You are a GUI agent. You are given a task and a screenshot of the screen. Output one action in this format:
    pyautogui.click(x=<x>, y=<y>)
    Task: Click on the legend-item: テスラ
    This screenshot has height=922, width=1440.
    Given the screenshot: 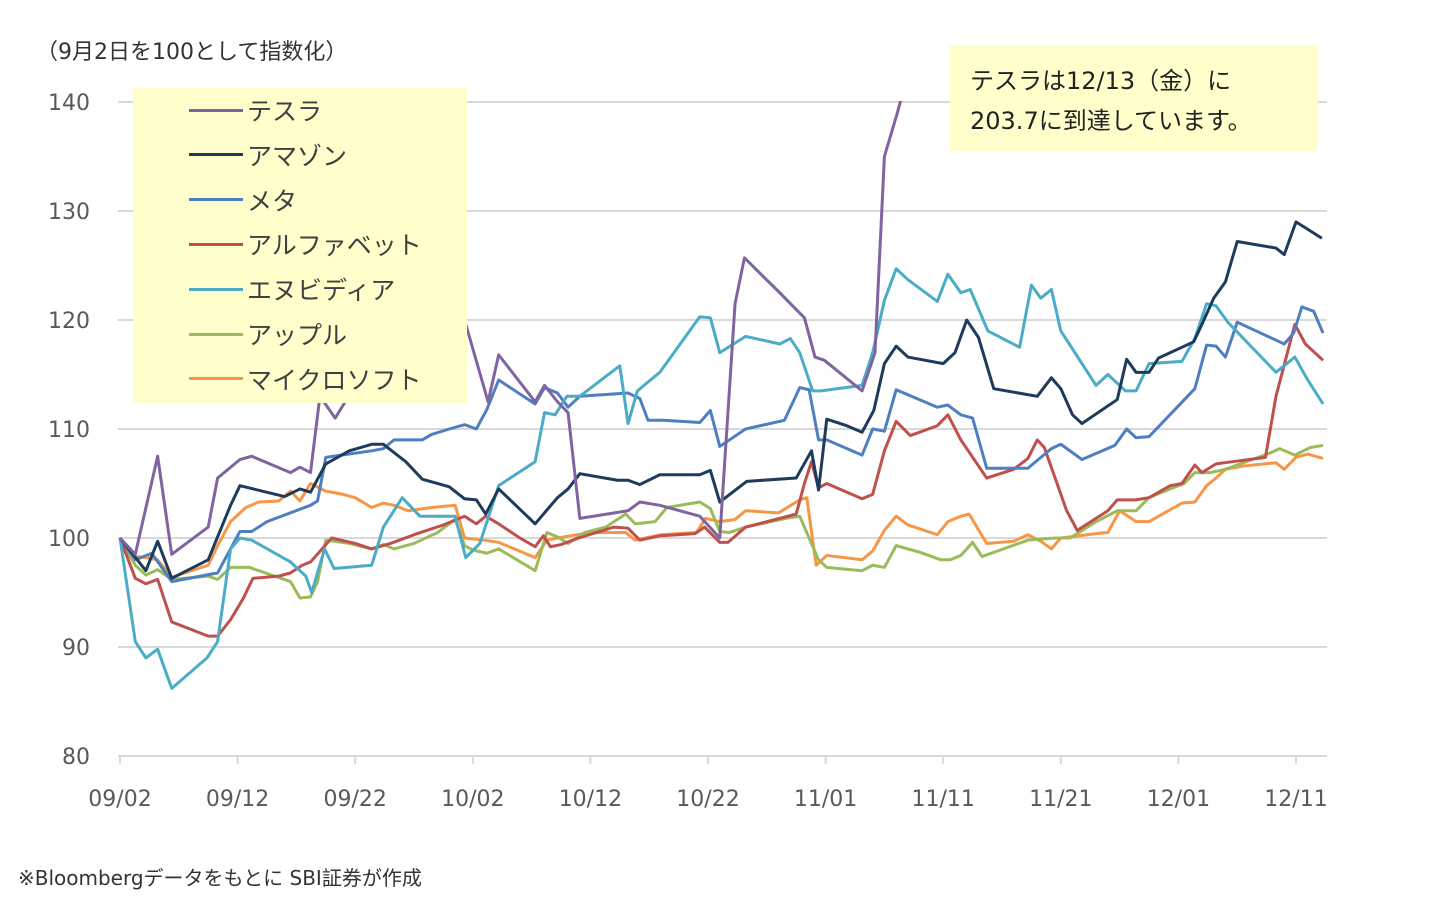 What is the action you would take?
    pyautogui.click(x=255, y=110)
    